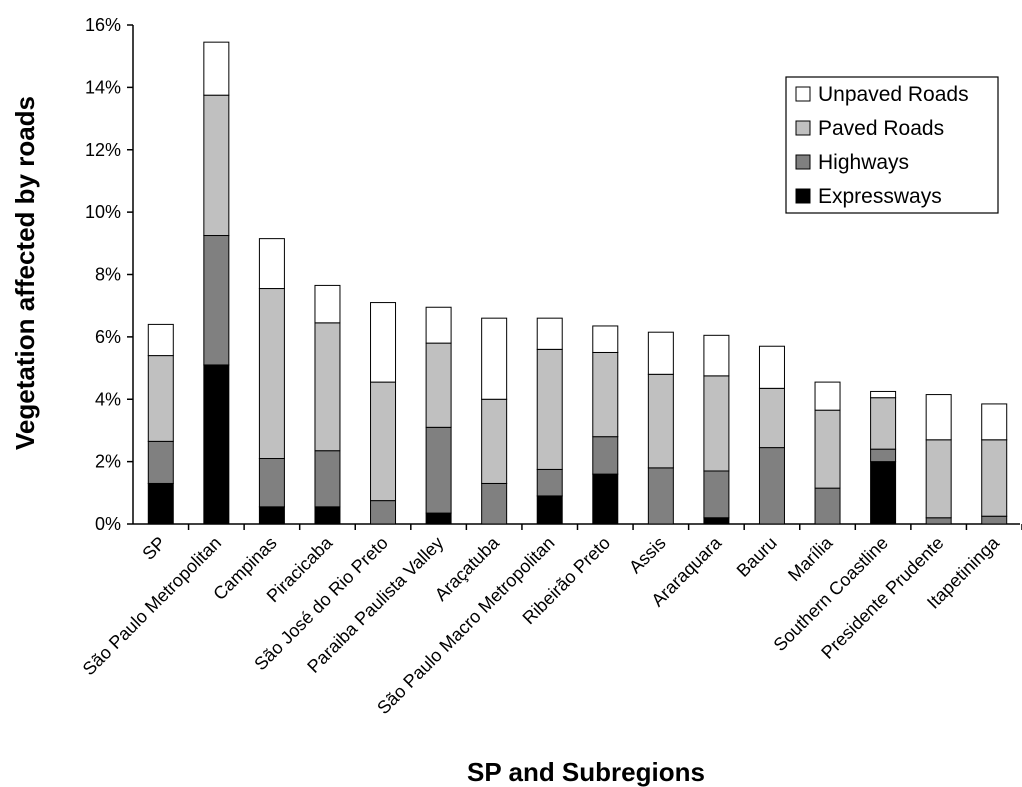  Describe the element at coordinates (108, 524) in the screenshot. I see `y-tick-label: 0%` at that location.